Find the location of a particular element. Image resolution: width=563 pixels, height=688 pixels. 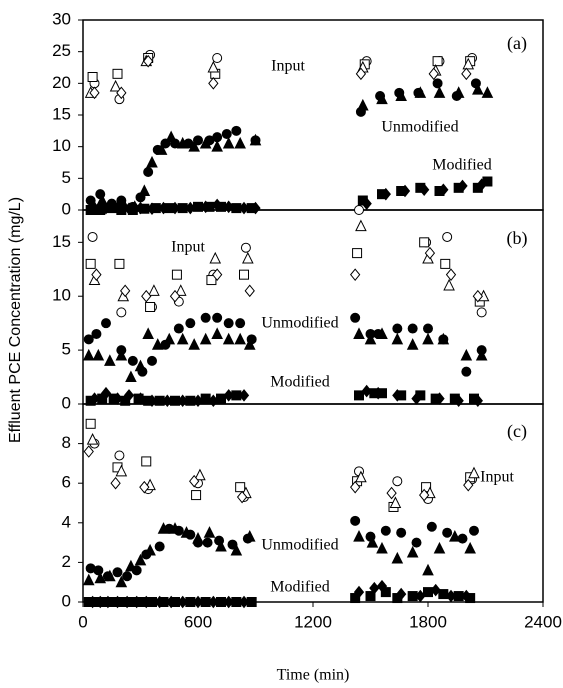

y-tick-label: 25 is located at coordinates (61, 50).